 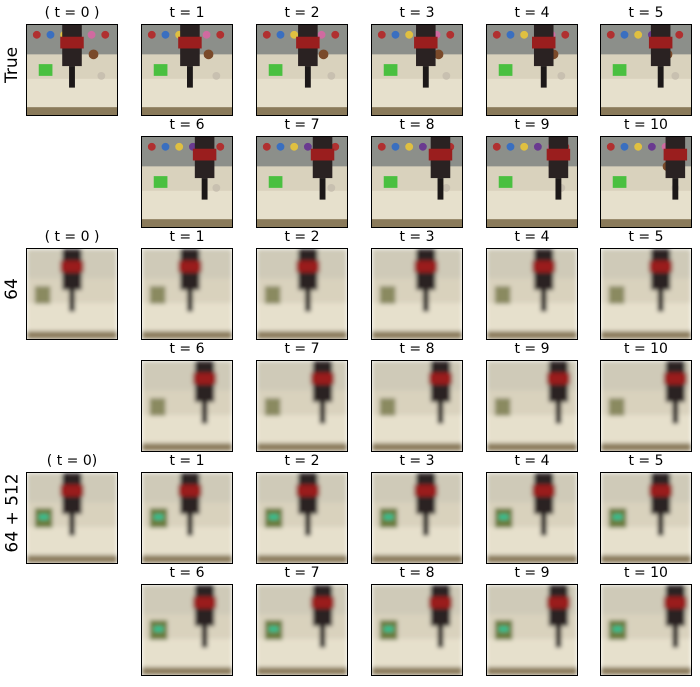 I want to click on group-label: 64 + 512, so click(x=12, y=513).